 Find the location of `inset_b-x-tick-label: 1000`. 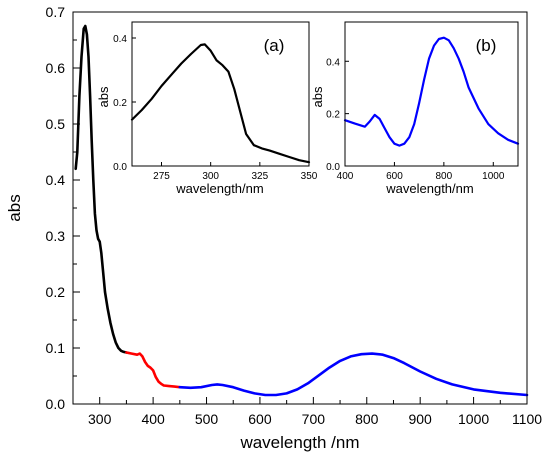

inset_b-x-tick-label: 1000 is located at coordinates (493, 176).